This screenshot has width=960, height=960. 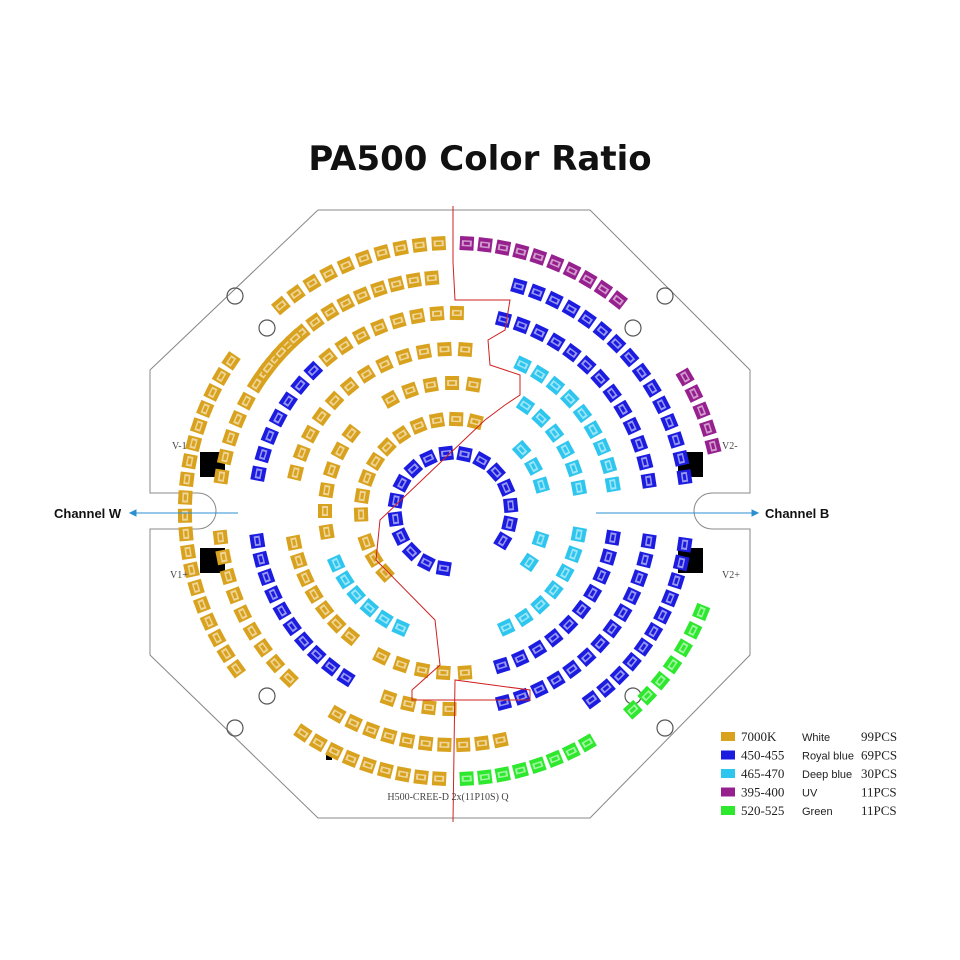 I want to click on legend-count: 30PCS, so click(x=879, y=773).